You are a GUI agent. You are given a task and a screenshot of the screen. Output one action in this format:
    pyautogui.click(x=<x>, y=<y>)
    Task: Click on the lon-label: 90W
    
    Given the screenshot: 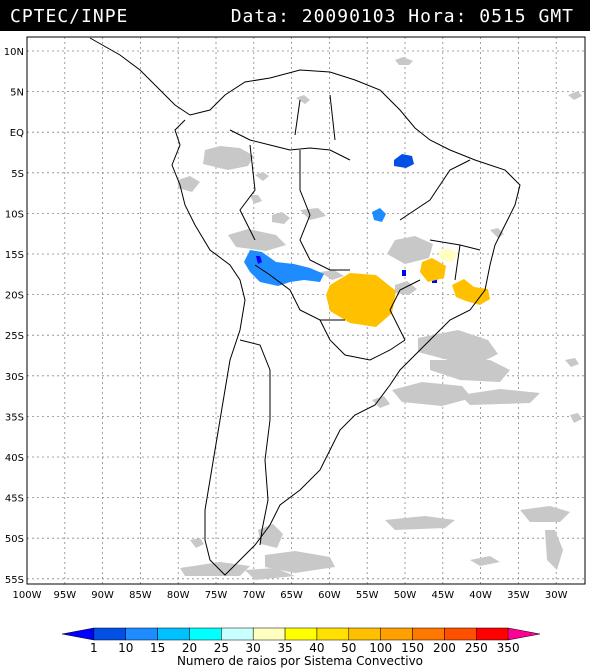 What is the action you would take?
    pyautogui.click(x=102, y=595)
    